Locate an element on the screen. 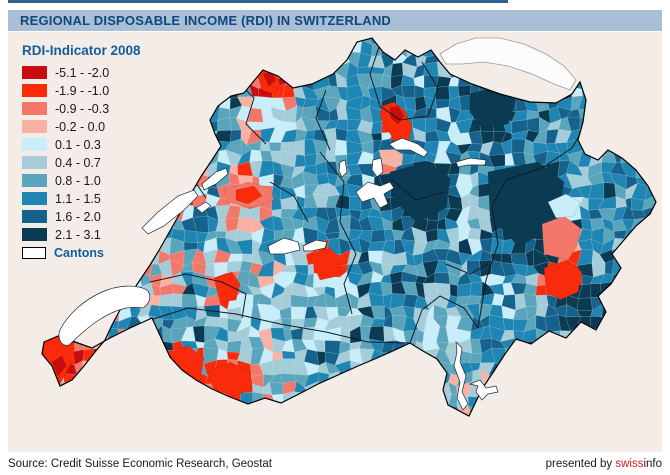  legend-row: -0.9 - -0.3 is located at coordinates (81, 108).